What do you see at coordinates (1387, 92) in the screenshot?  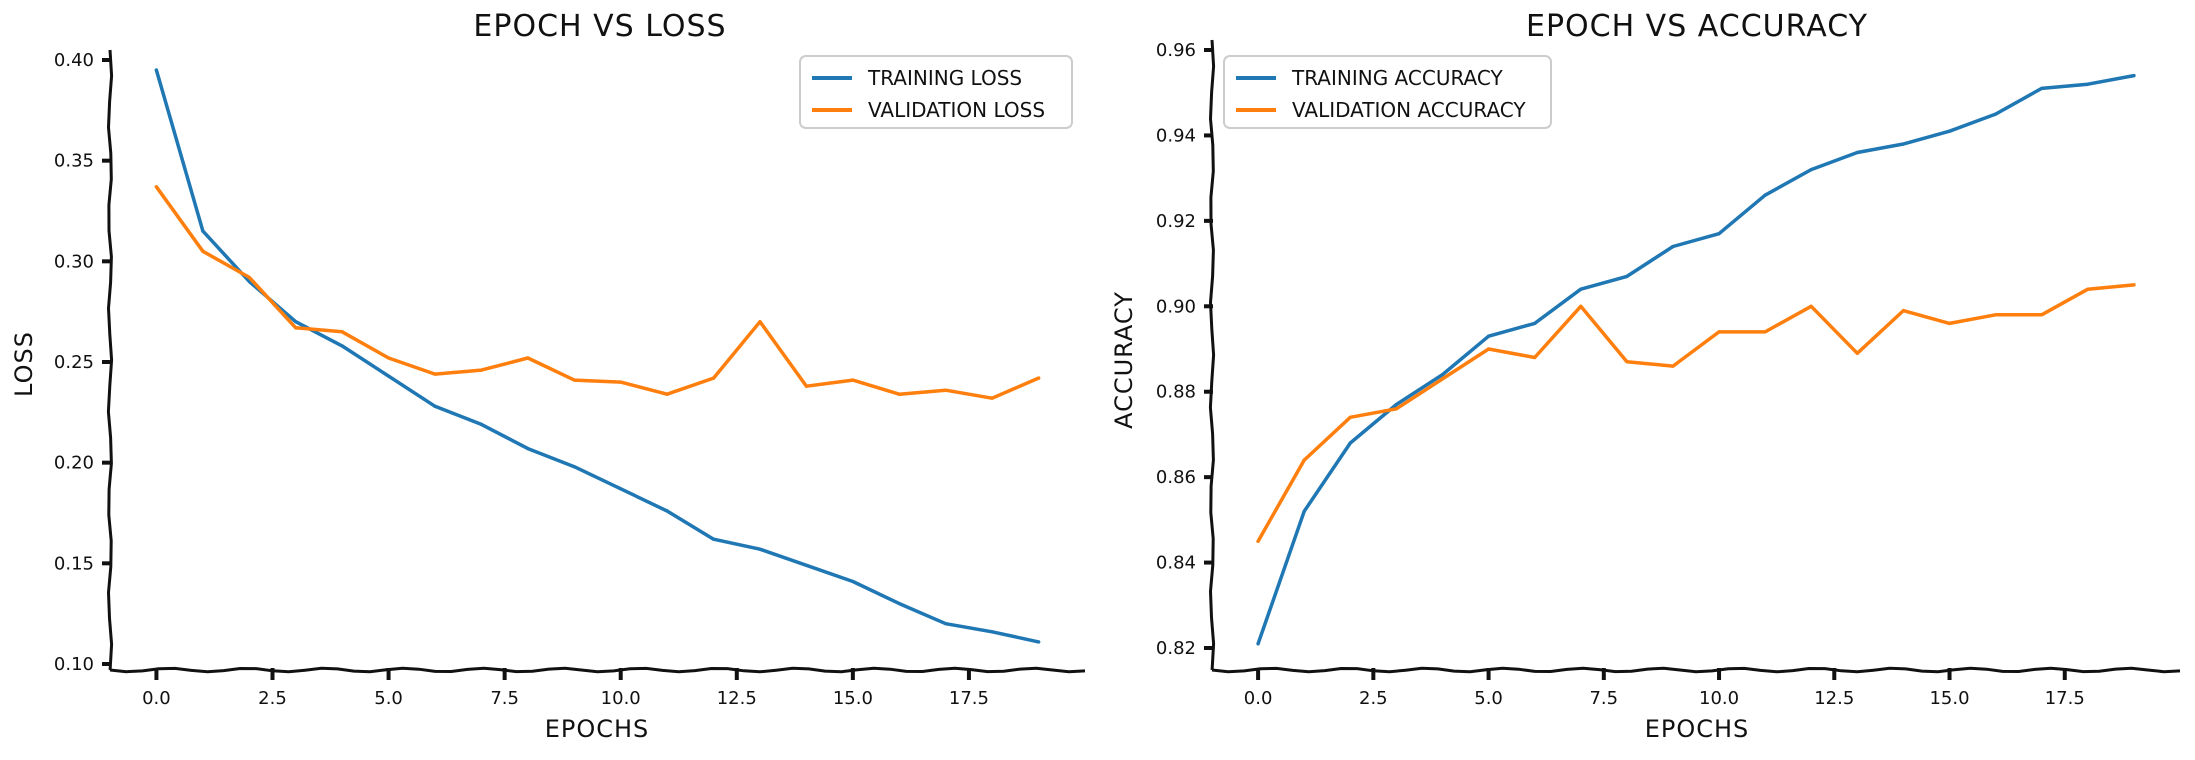 I see `legend: TRAINING ACCURACY VALIDATION ACCURACY` at bounding box center [1387, 92].